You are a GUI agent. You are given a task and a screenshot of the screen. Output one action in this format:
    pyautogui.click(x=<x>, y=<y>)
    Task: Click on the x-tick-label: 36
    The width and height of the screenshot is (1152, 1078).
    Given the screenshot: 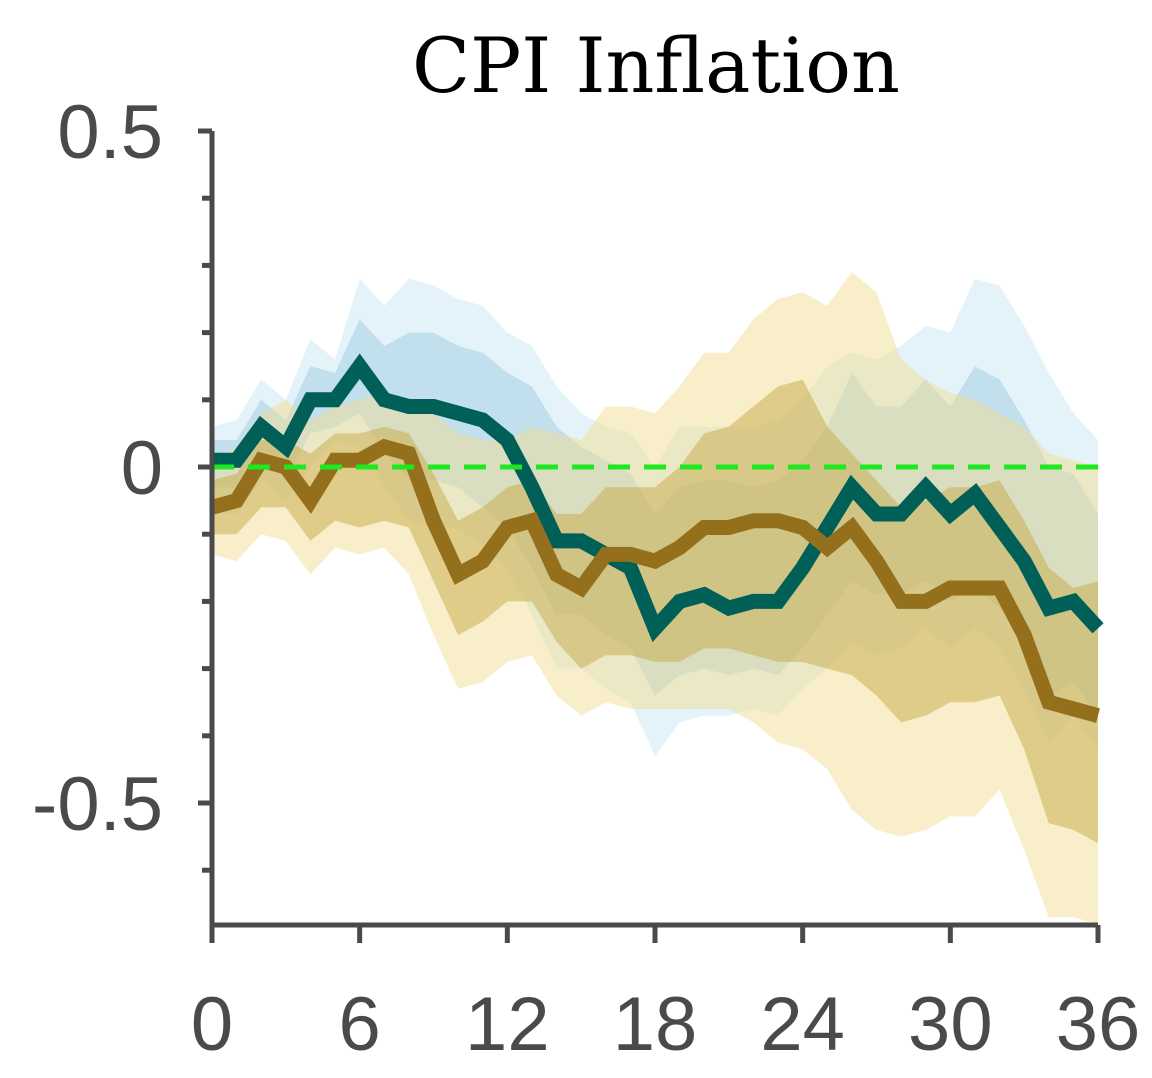 What is the action you would take?
    pyautogui.click(x=1098, y=1024)
    